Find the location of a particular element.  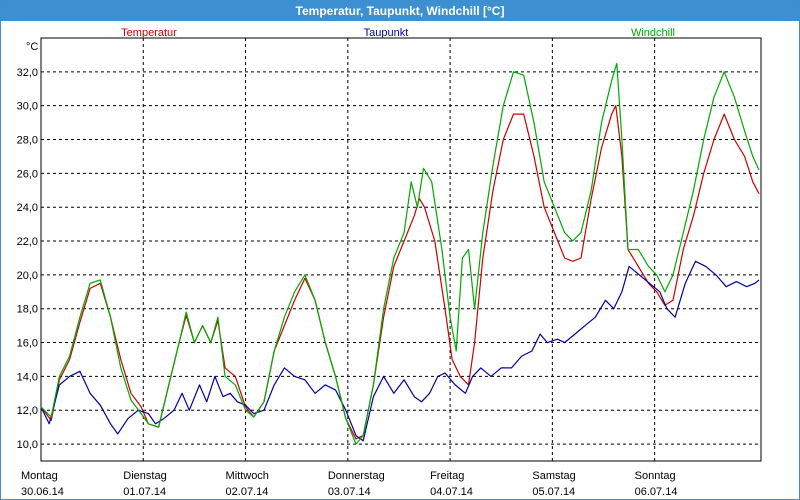

x-tick-date: 05.07.14 is located at coordinates (553, 492).